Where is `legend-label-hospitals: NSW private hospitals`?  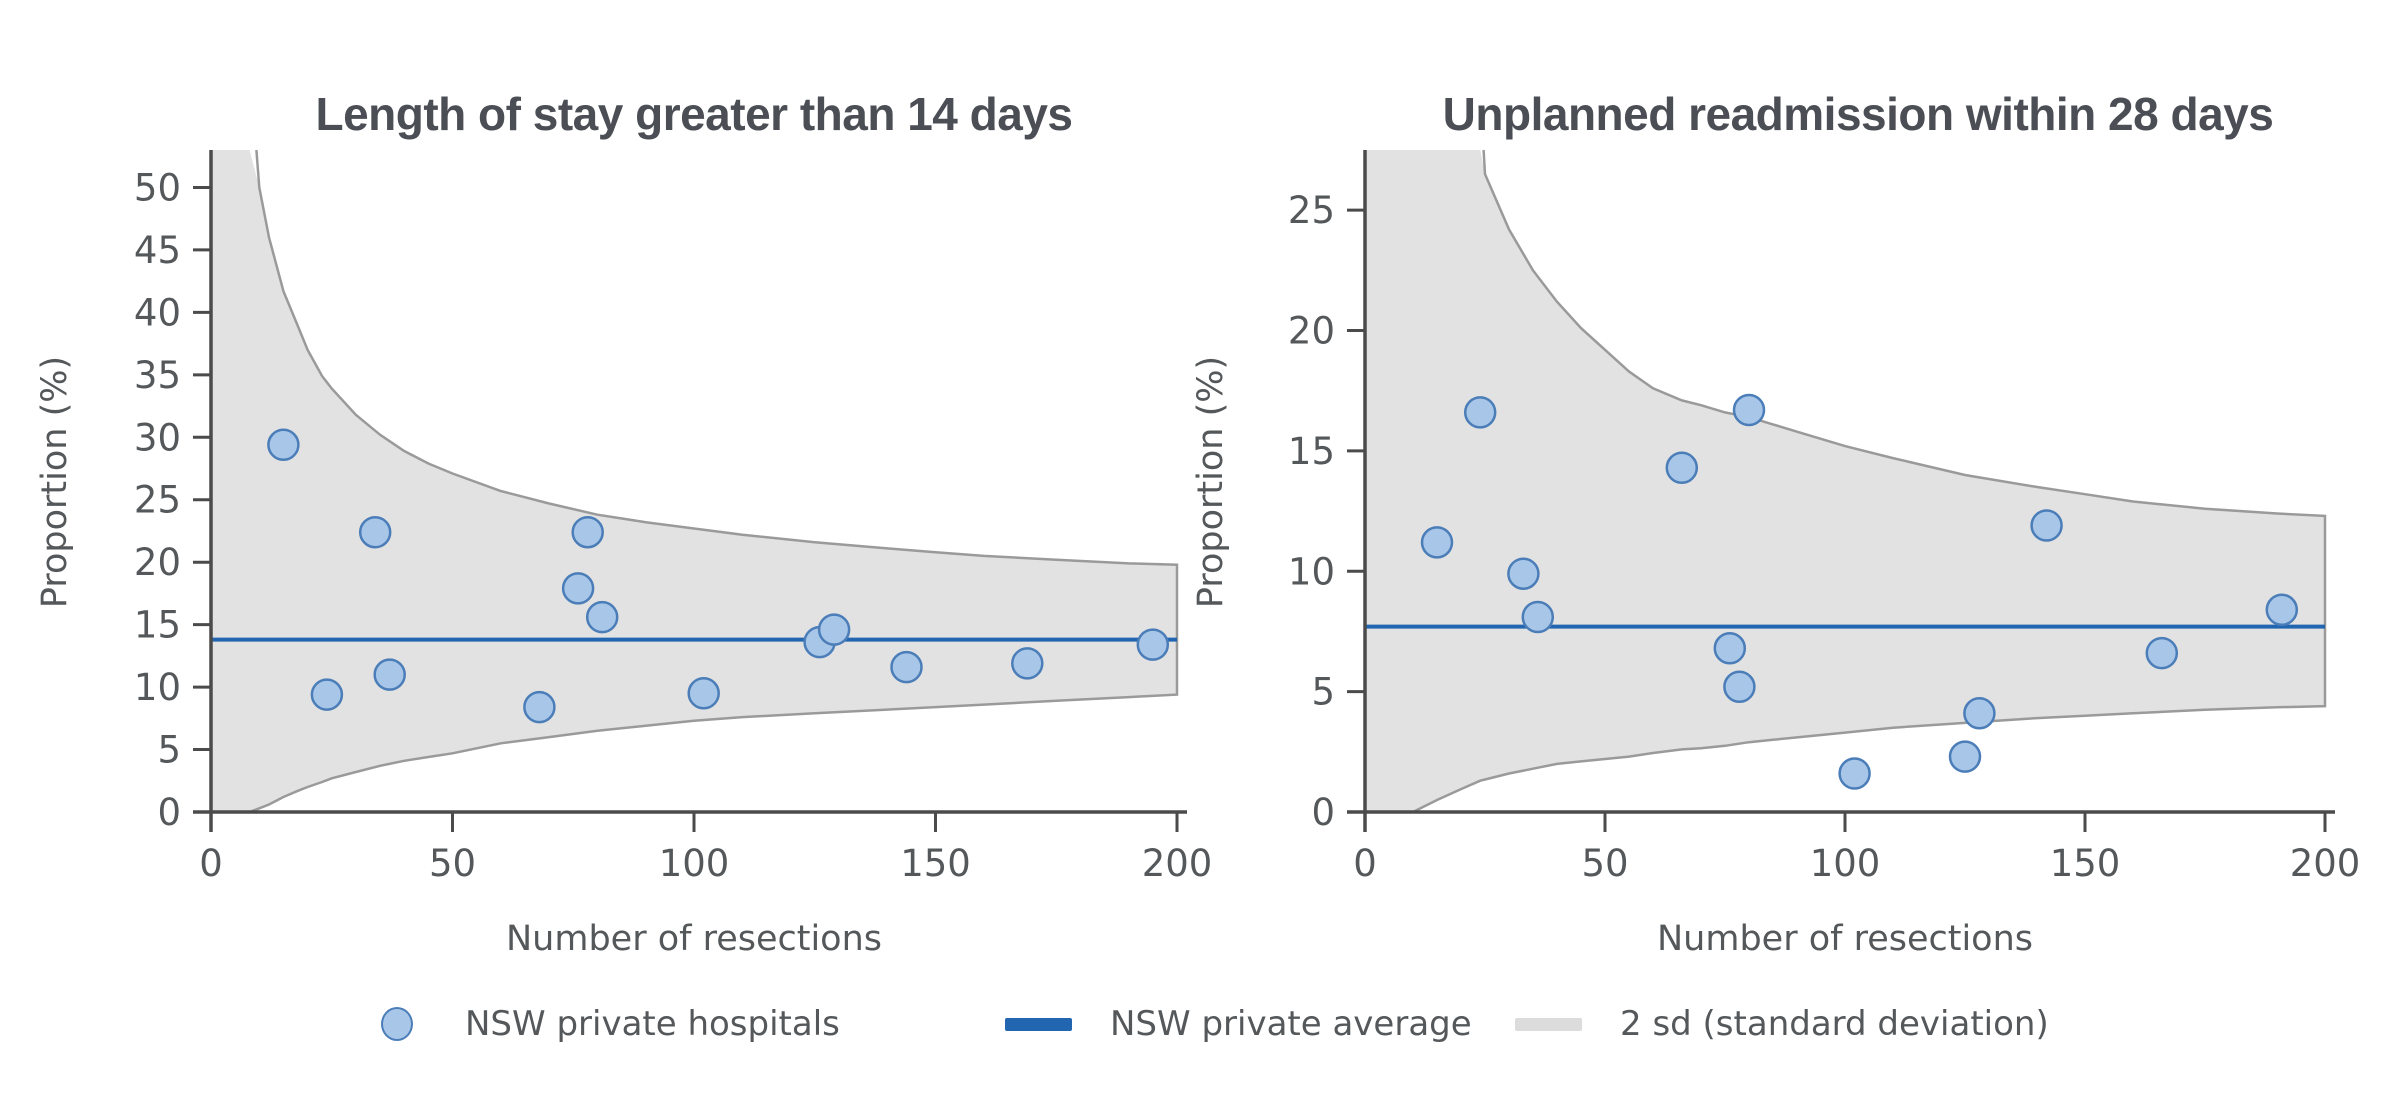 legend-label-hospitals: NSW private hospitals is located at coordinates (652, 1024).